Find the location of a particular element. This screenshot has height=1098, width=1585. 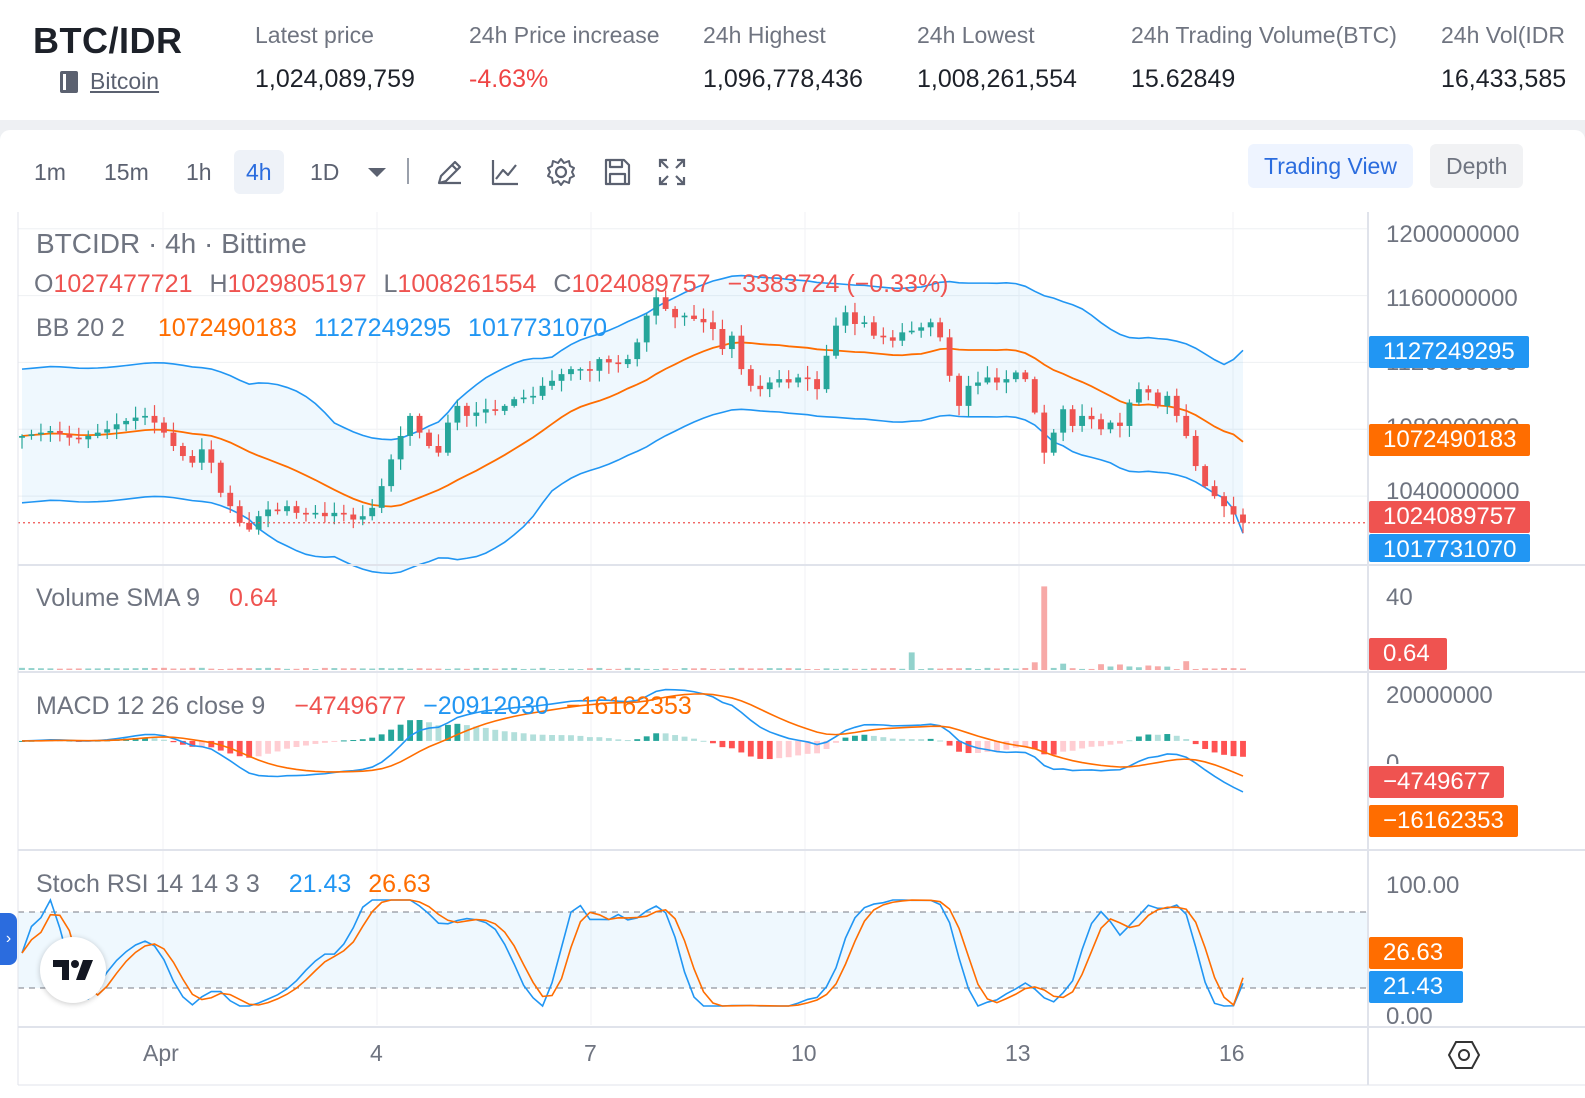

pencil-icon is located at coordinates (450, 172).